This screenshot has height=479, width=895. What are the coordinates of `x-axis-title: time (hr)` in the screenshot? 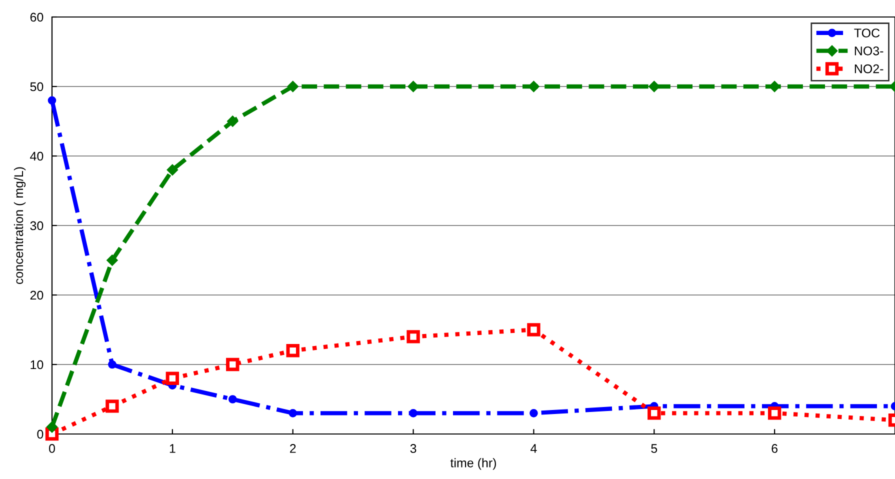 It's located at (473, 464).